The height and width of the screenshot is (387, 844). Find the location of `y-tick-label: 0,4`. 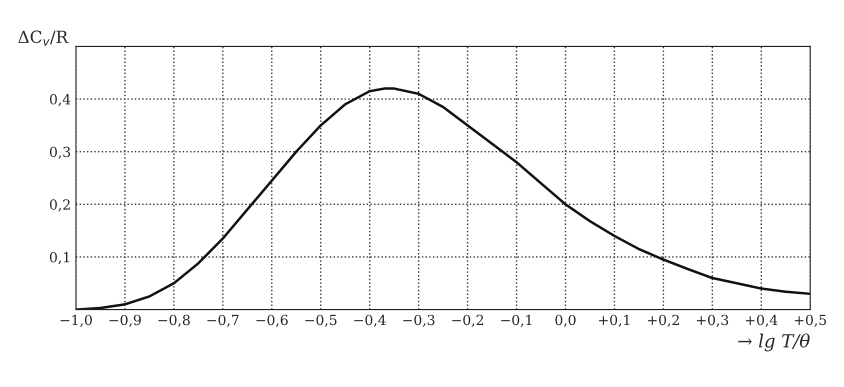

y-tick-label: 0,4 is located at coordinates (60, 100).